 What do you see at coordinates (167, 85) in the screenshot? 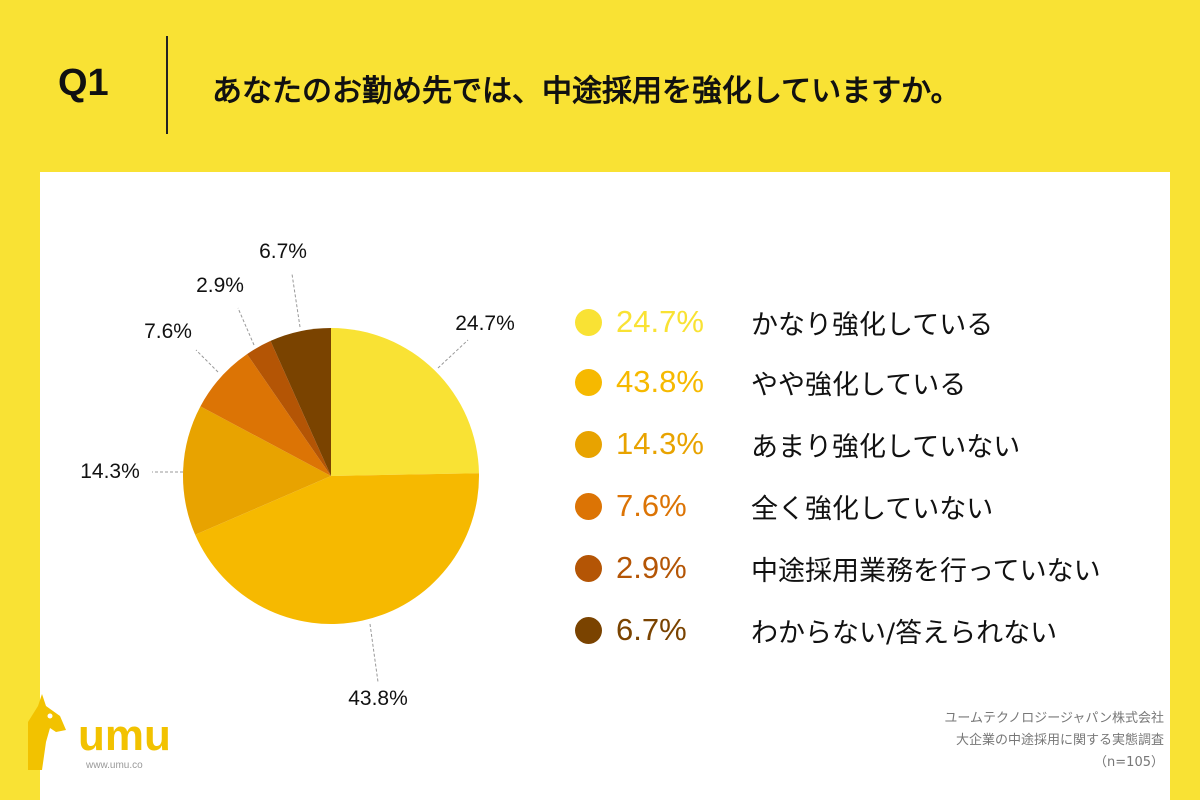
I see `header-divider` at bounding box center [167, 85].